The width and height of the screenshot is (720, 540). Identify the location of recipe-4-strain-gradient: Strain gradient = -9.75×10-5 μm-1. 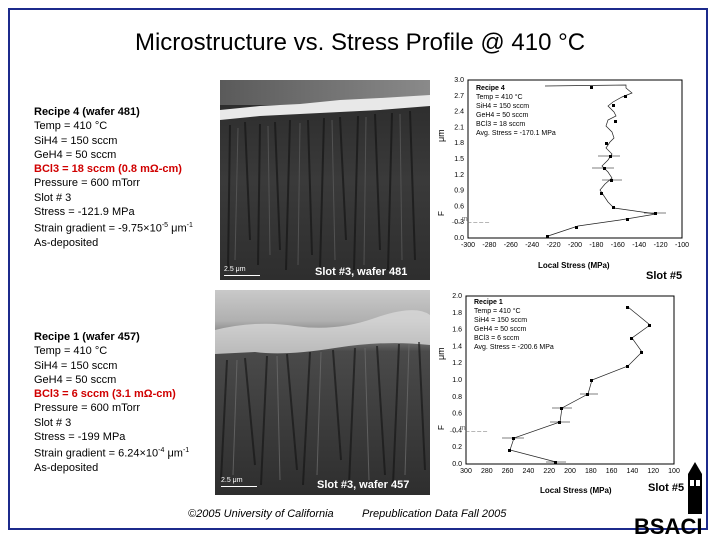
(113, 229).